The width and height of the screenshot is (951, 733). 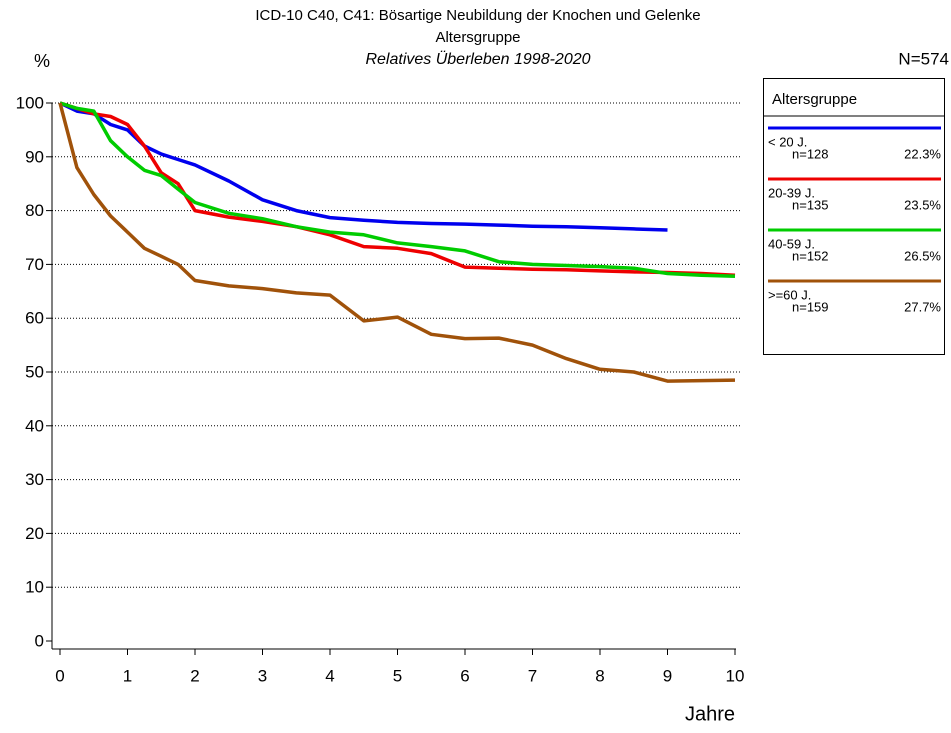 What do you see at coordinates (464, 675) in the screenshot?
I see `x-tick-label: 6` at bounding box center [464, 675].